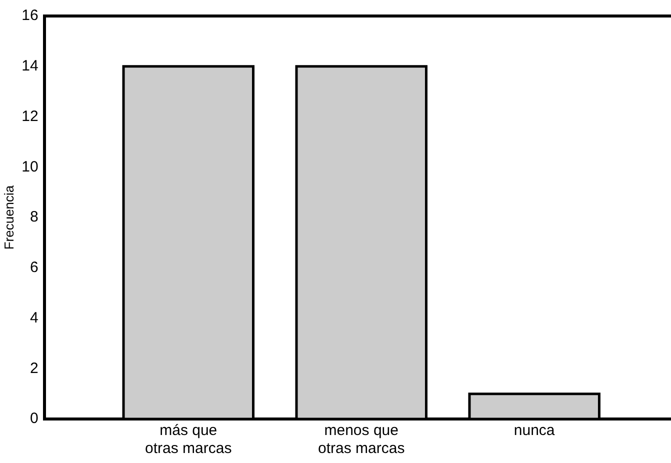 Image resolution: width=671 pixels, height=463 pixels. Describe the element at coordinates (34, 419) in the screenshot. I see `y-tick-label: 0` at that location.